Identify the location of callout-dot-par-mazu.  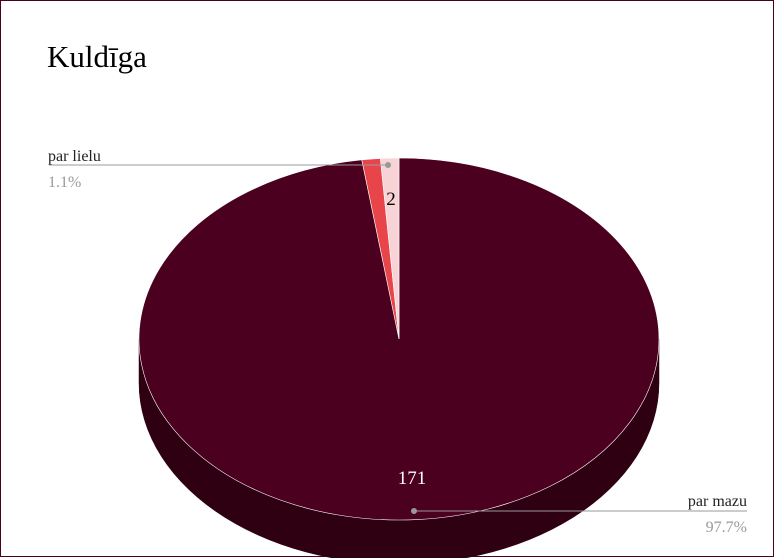
(414, 511).